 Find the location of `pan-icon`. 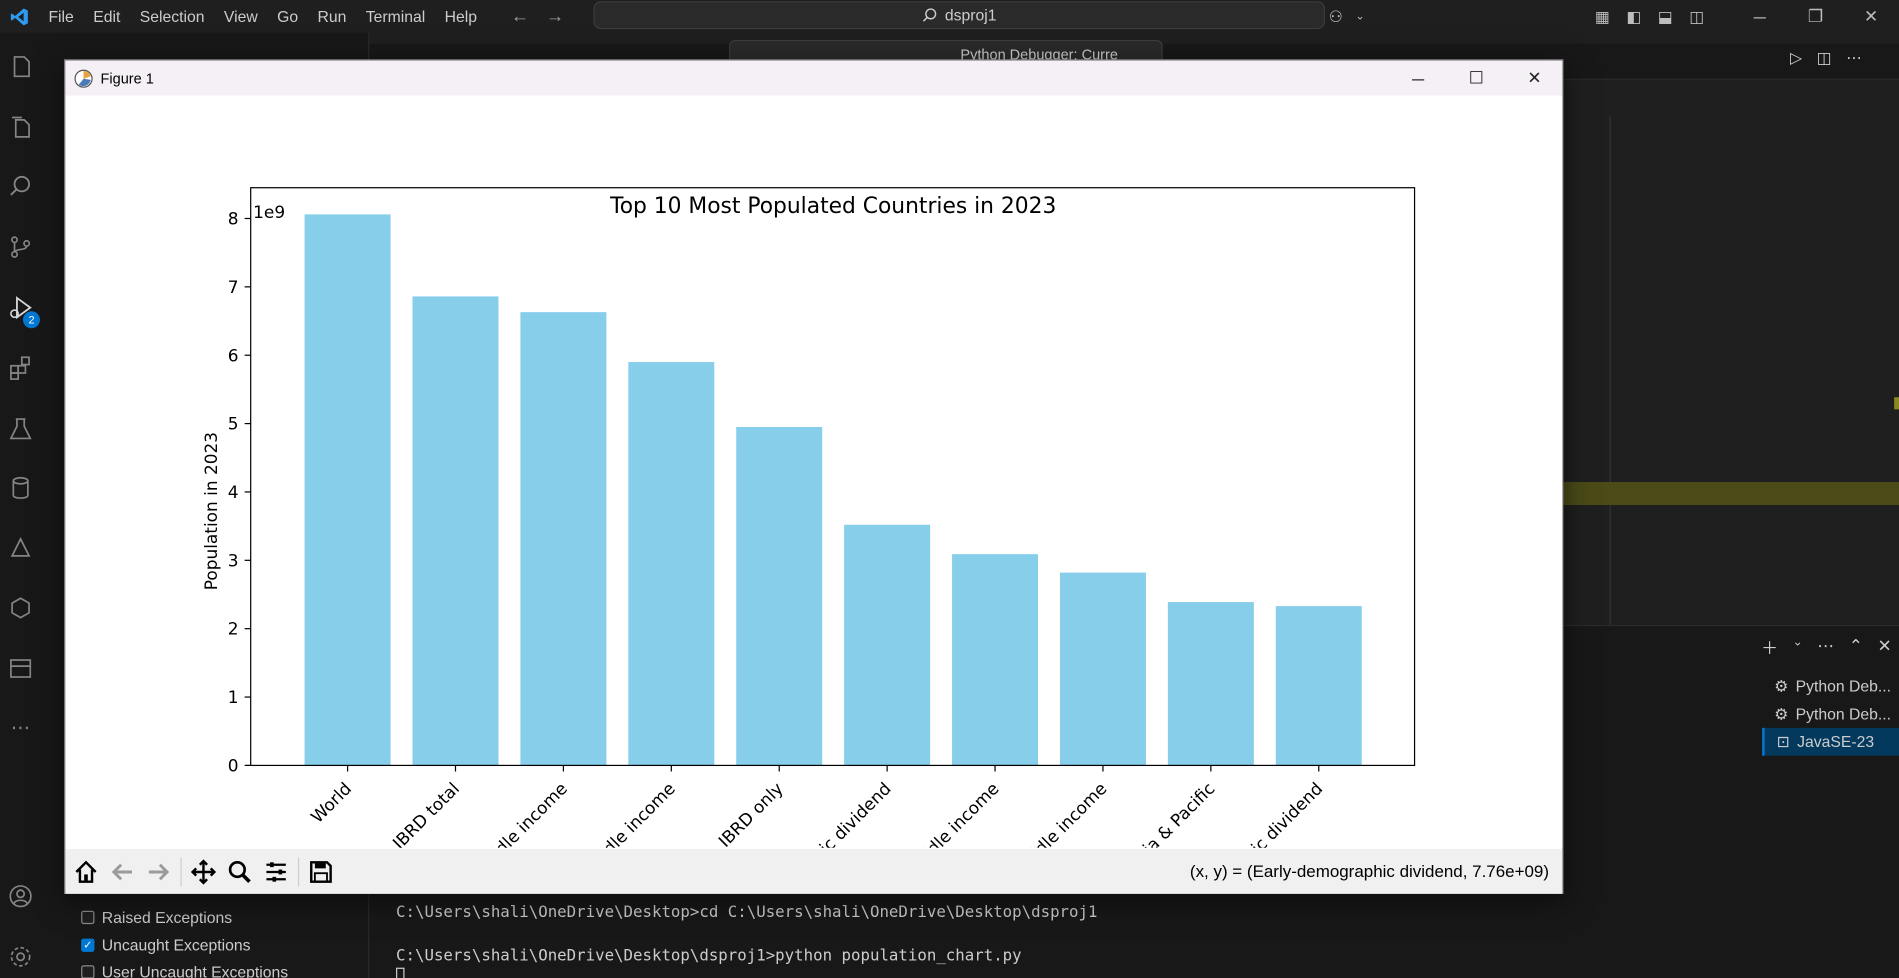

pan-icon is located at coordinates (203, 871).